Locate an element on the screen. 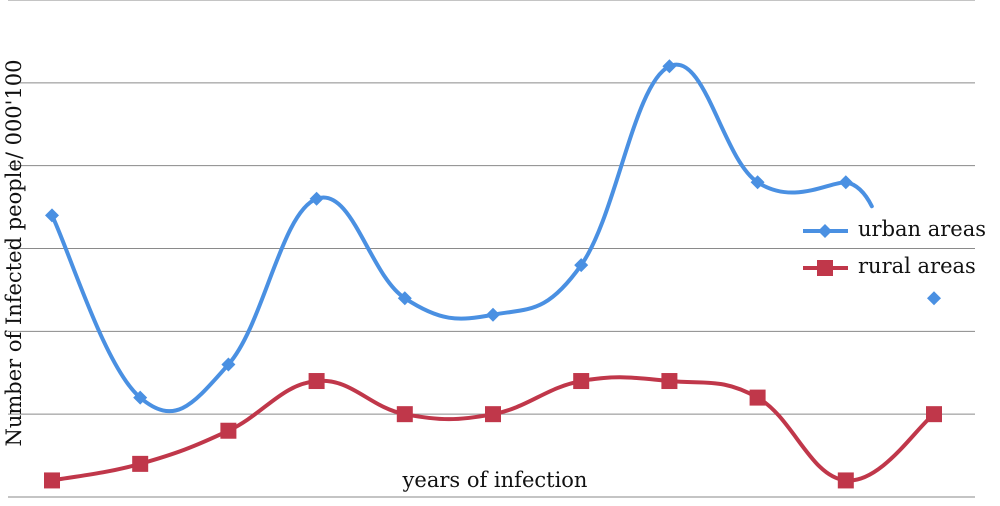 The image size is (1000, 506). y-axis-label: Number of Infected people/ 000'100 is located at coordinates (14, 253).